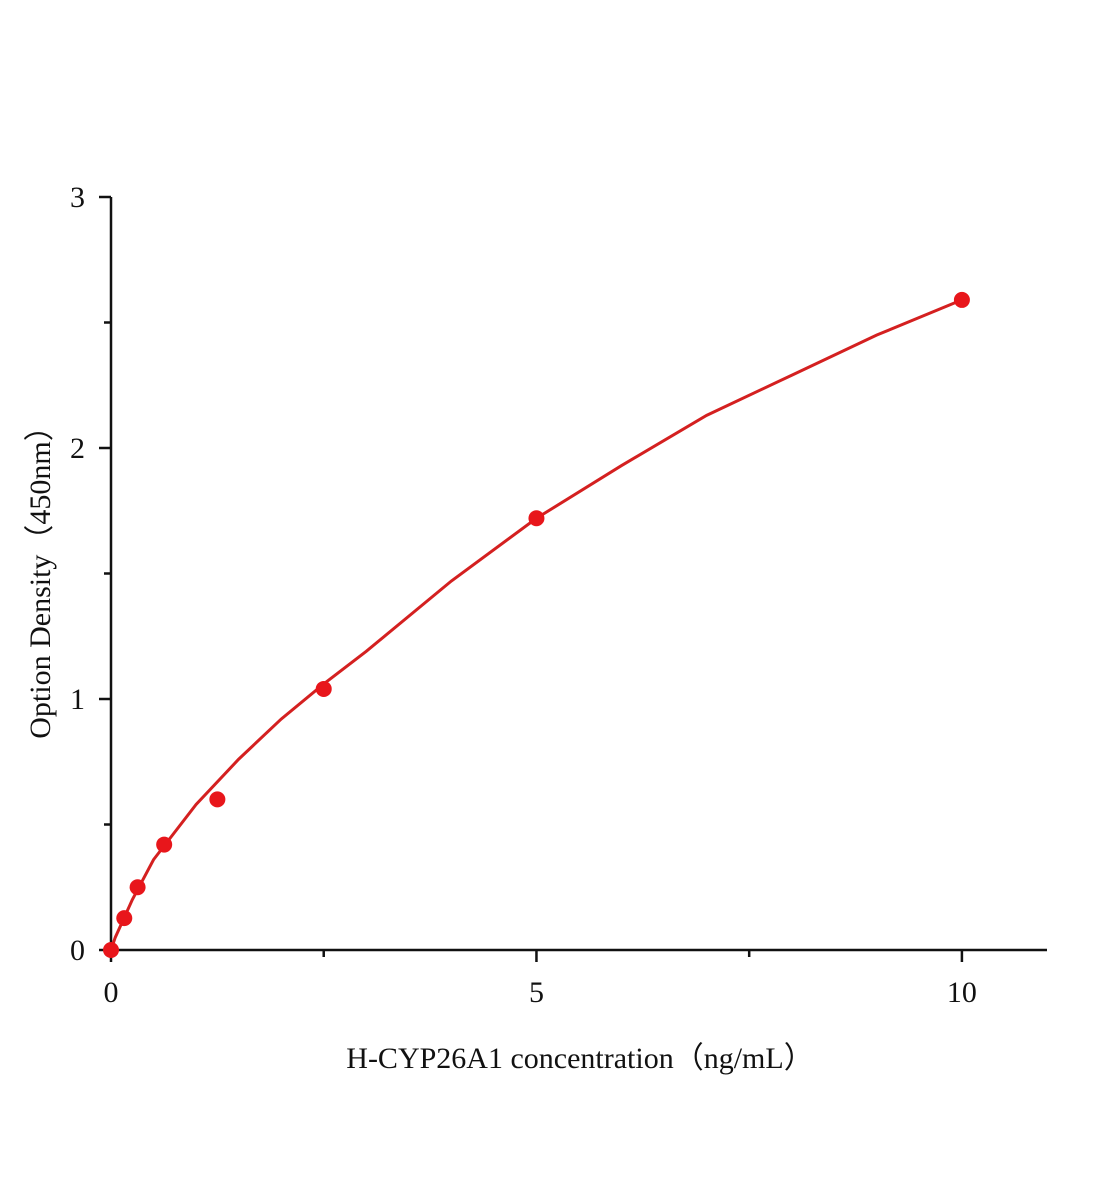  What do you see at coordinates (40, 575) in the screenshot?
I see `y-axis-label: Option Density（450nm）` at bounding box center [40, 575].